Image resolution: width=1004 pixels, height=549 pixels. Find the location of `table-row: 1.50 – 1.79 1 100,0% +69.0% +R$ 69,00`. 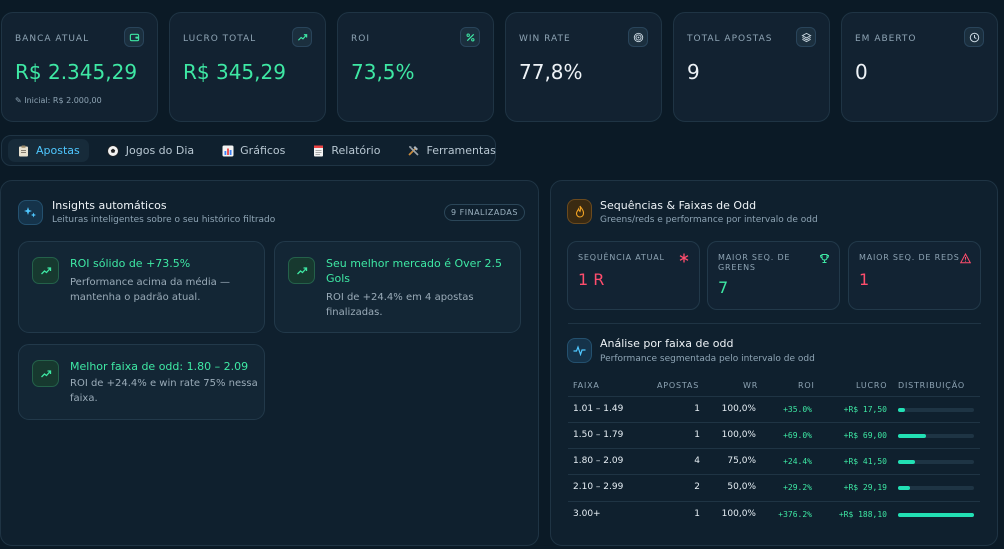

table-row: 1.50 – 1.79 1 100,0% +69.0% +R$ 69,00 is located at coordinates (774, 435).